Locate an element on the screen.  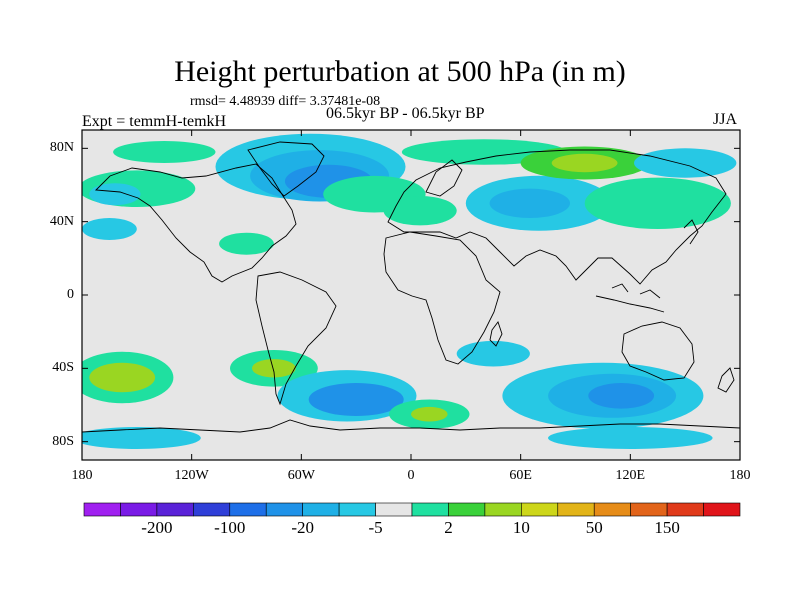
coastline-eurasia is located at coordinates (557, 217).